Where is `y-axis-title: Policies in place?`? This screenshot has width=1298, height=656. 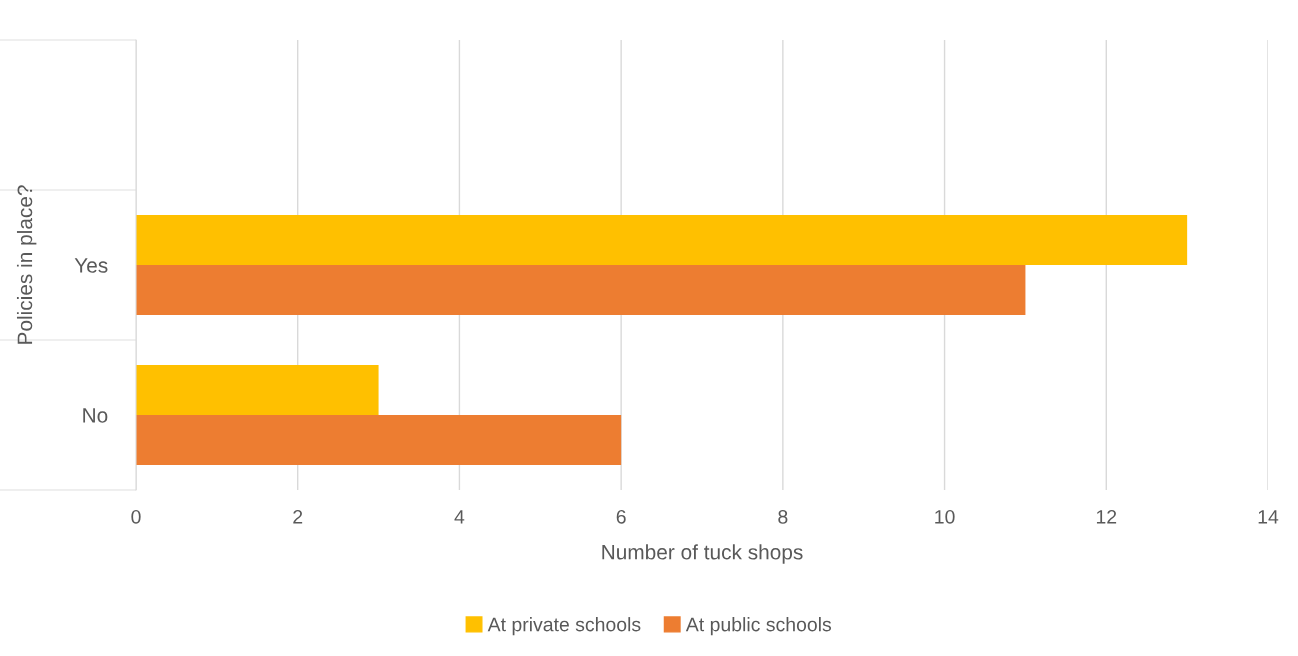
y-axis-title: Policies in place? is located at coordinates (26, 264).